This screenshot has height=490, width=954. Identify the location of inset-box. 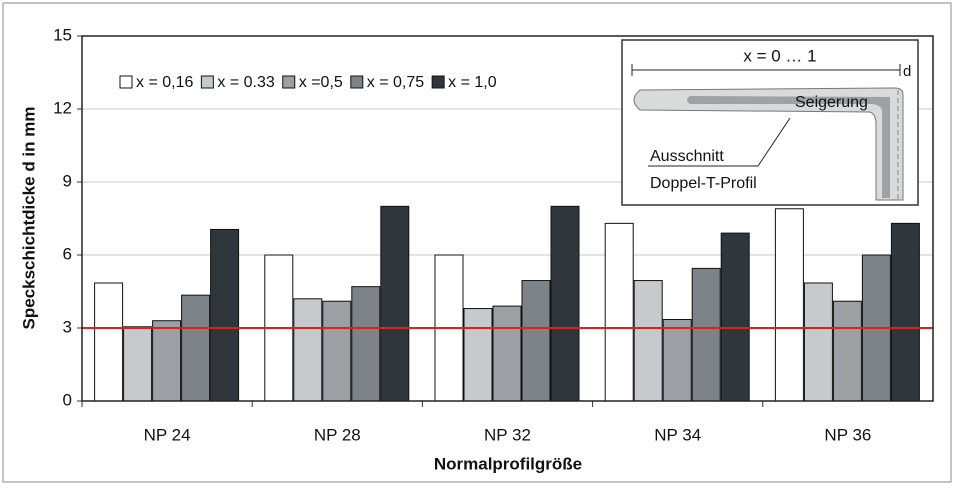
(770, 122).